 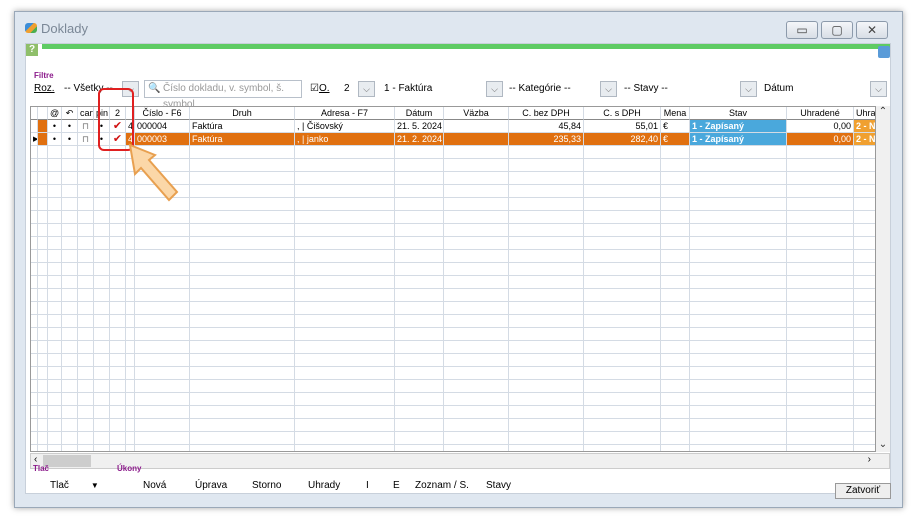 I want to click on state-dropdown-button: ⌵, so click(x=748, y=89).